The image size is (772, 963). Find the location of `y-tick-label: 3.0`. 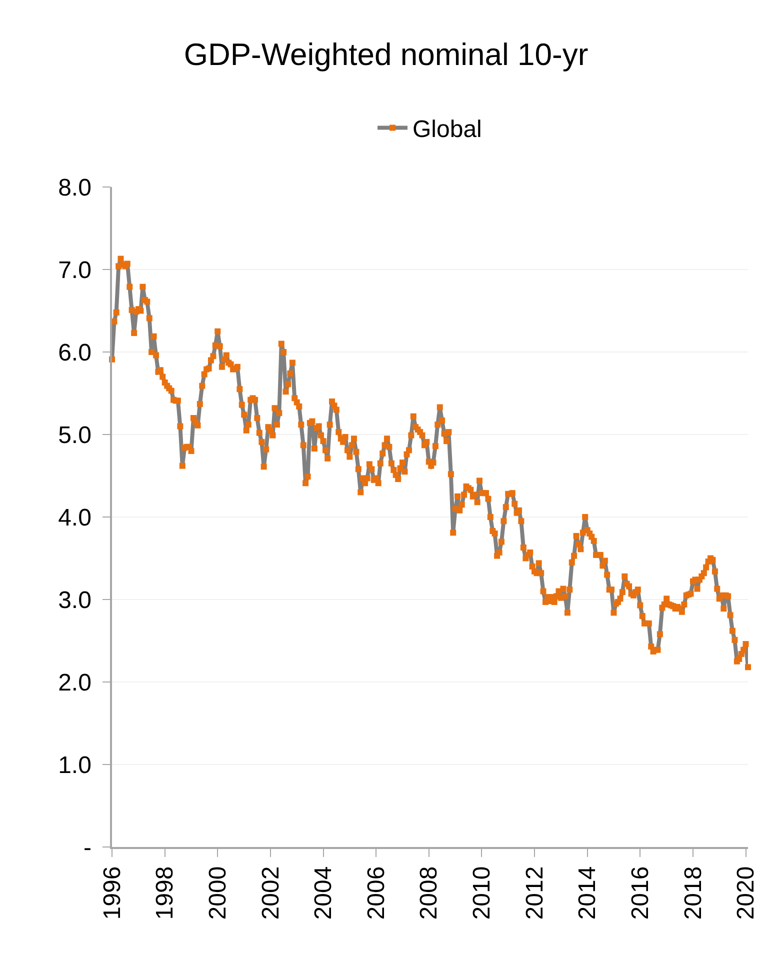

y-tick-label: 3.0 is located at coordinates (75, 600).